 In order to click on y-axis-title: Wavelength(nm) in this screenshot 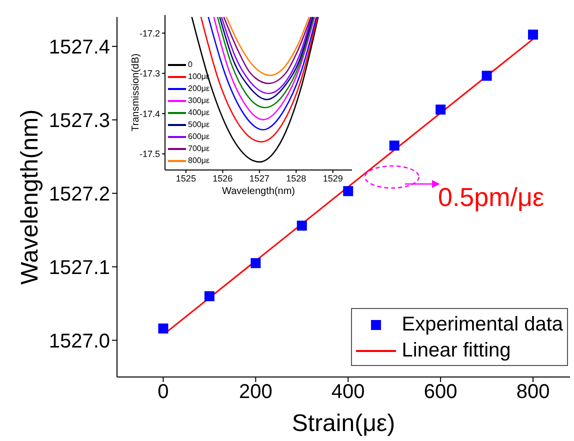, I will do `click(30, 197)`.